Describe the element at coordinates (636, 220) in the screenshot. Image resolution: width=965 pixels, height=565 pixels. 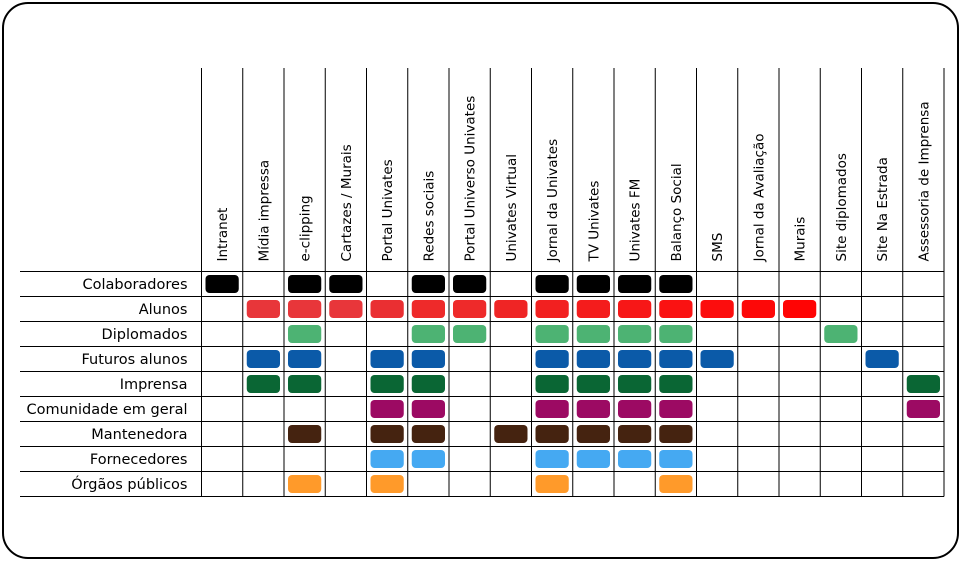
I see `column-header: Univates FM` at that location.